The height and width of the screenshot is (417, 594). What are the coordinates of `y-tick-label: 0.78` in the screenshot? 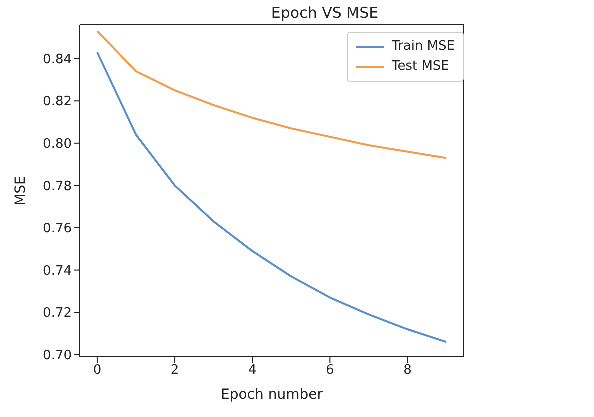 It's located at (57, 186).